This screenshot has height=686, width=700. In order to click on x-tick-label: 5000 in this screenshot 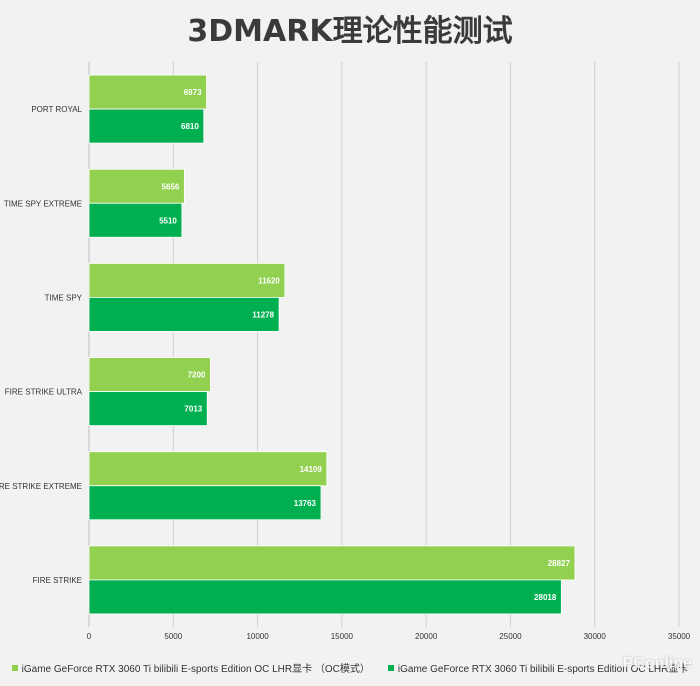, I will do `click(173, 636)`.